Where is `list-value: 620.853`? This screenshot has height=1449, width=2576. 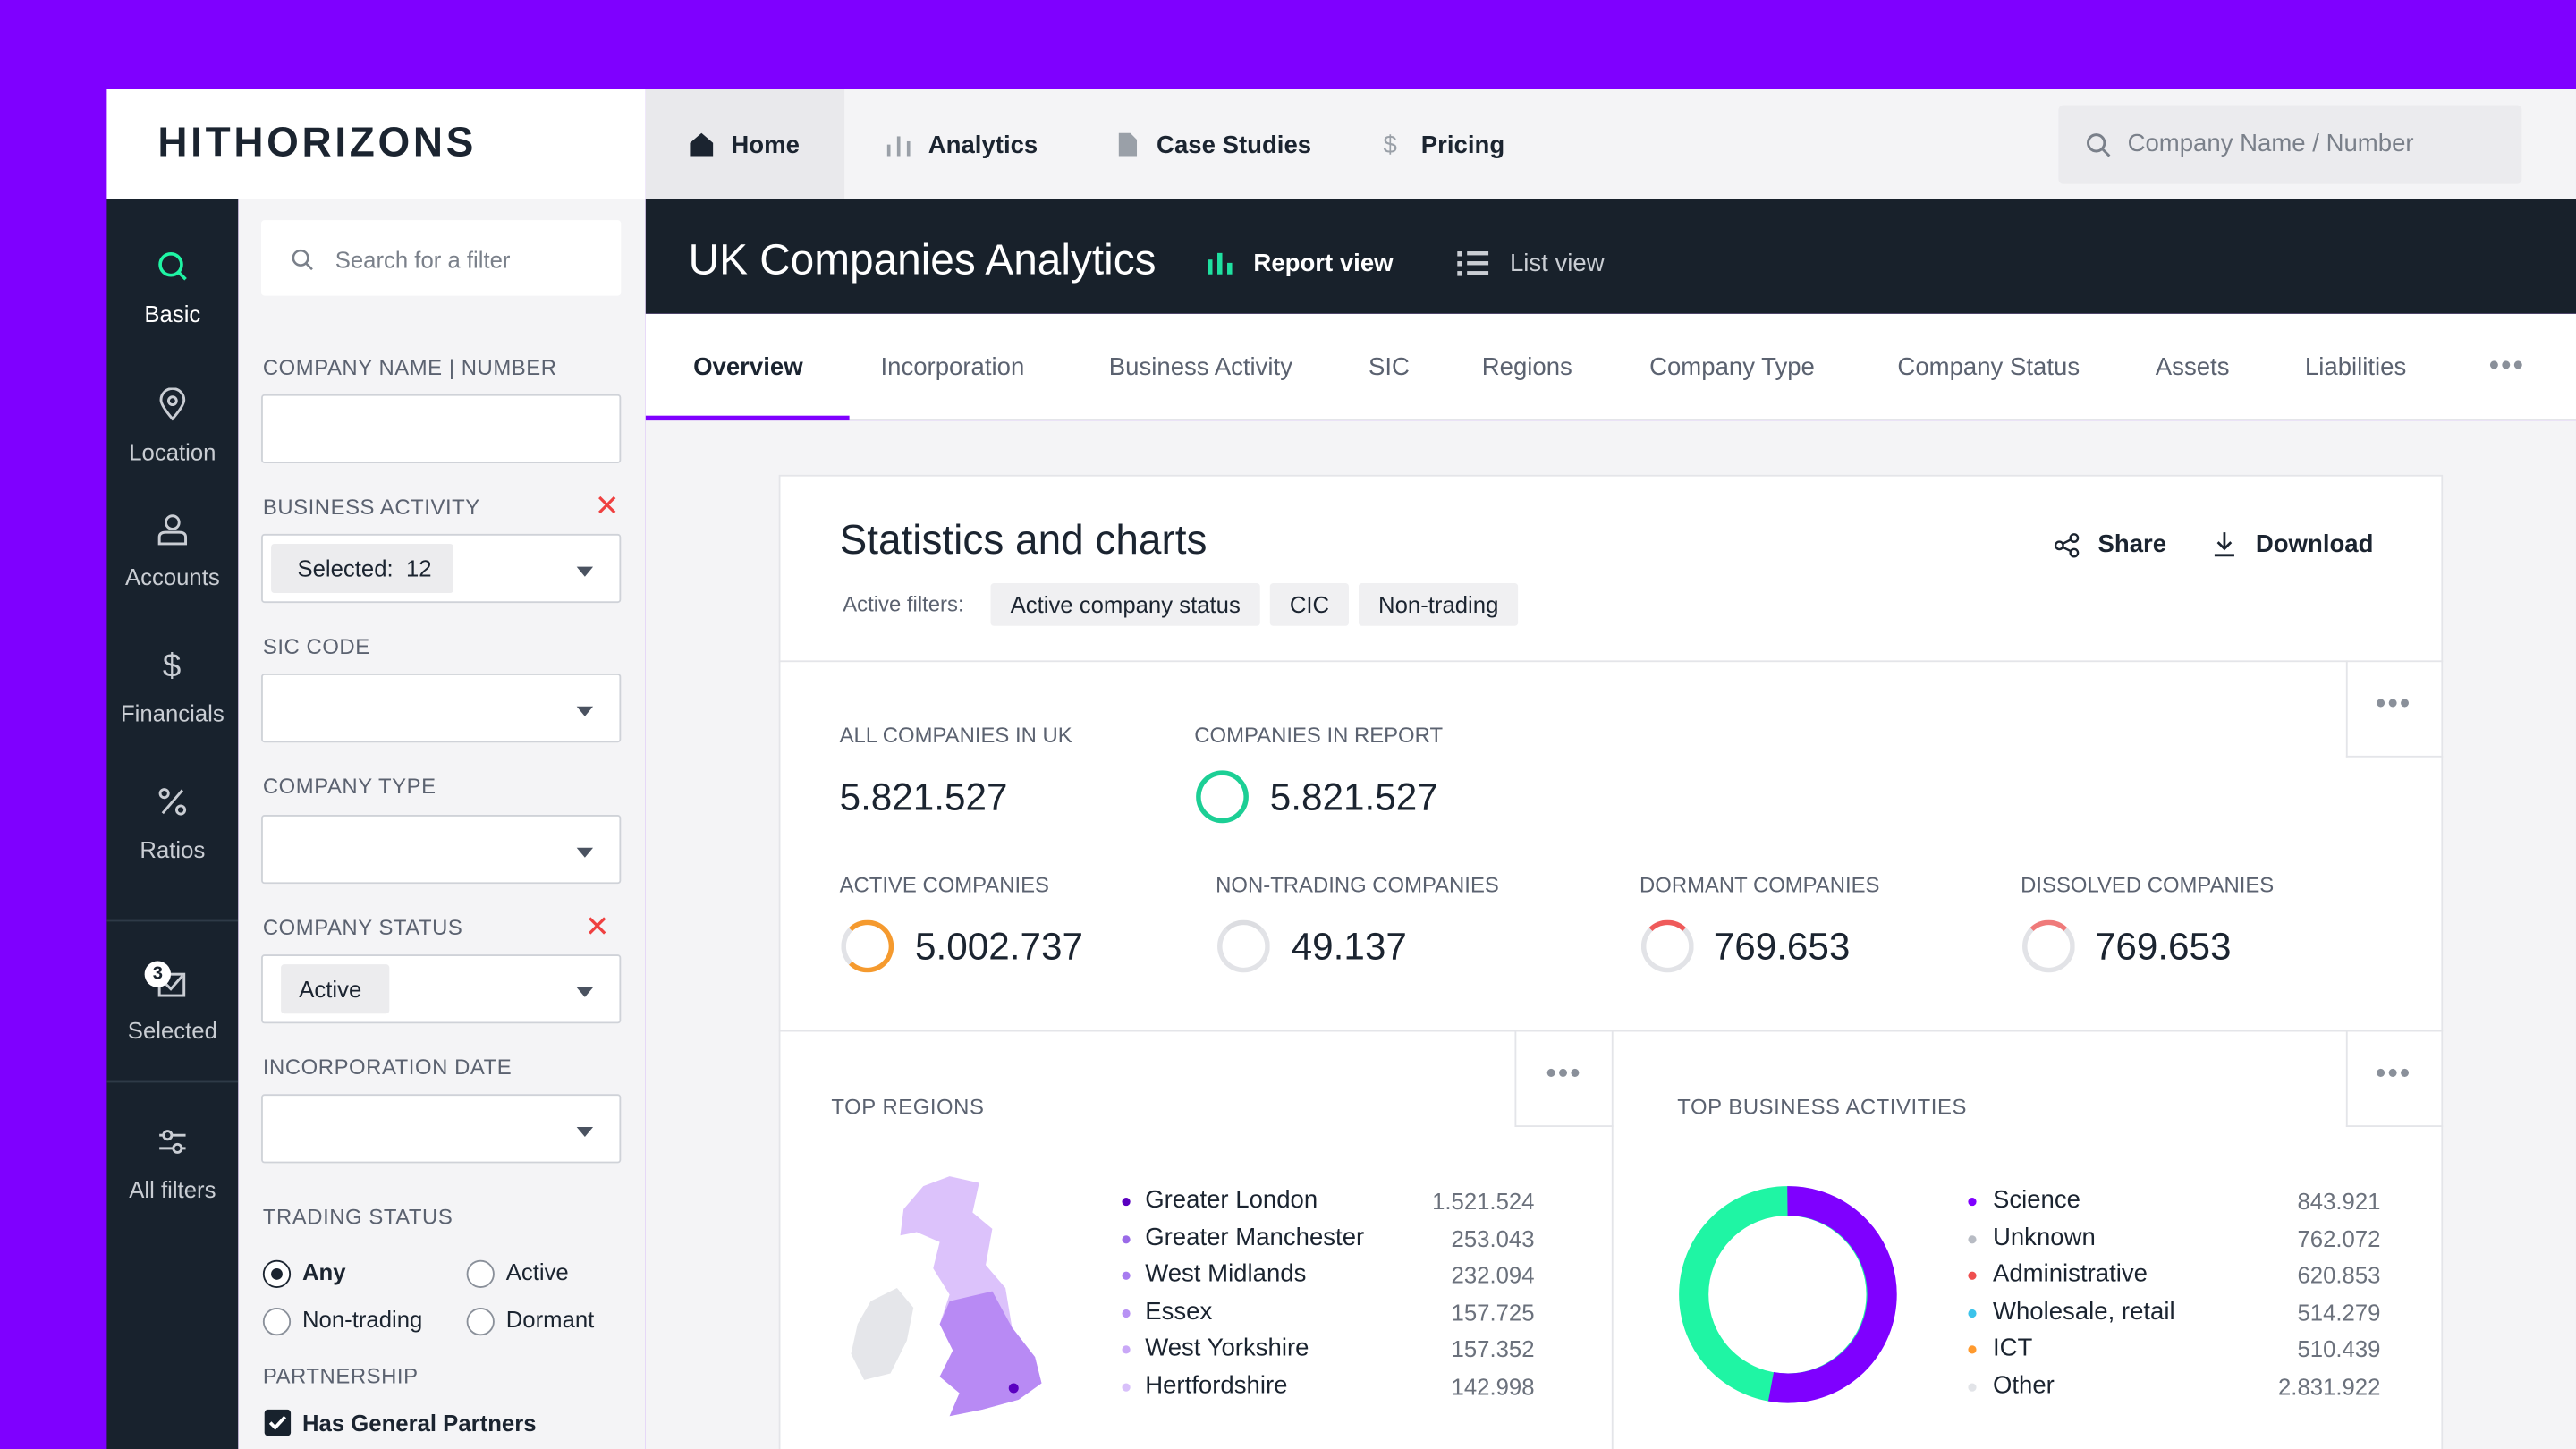 list-value: 620.853 is located at coordinates (2339, 1275).